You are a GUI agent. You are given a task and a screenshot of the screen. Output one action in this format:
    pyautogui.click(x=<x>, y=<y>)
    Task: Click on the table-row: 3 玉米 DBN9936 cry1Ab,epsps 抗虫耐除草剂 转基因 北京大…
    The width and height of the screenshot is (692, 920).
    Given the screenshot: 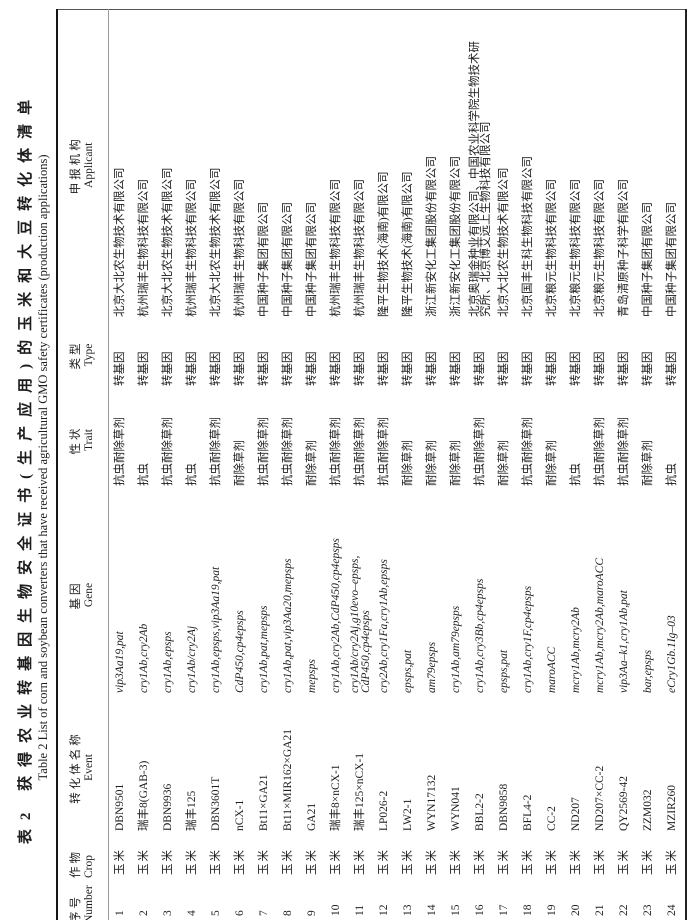 What is the action you would take?
    pyautogui.click(x=169, y=465)
    